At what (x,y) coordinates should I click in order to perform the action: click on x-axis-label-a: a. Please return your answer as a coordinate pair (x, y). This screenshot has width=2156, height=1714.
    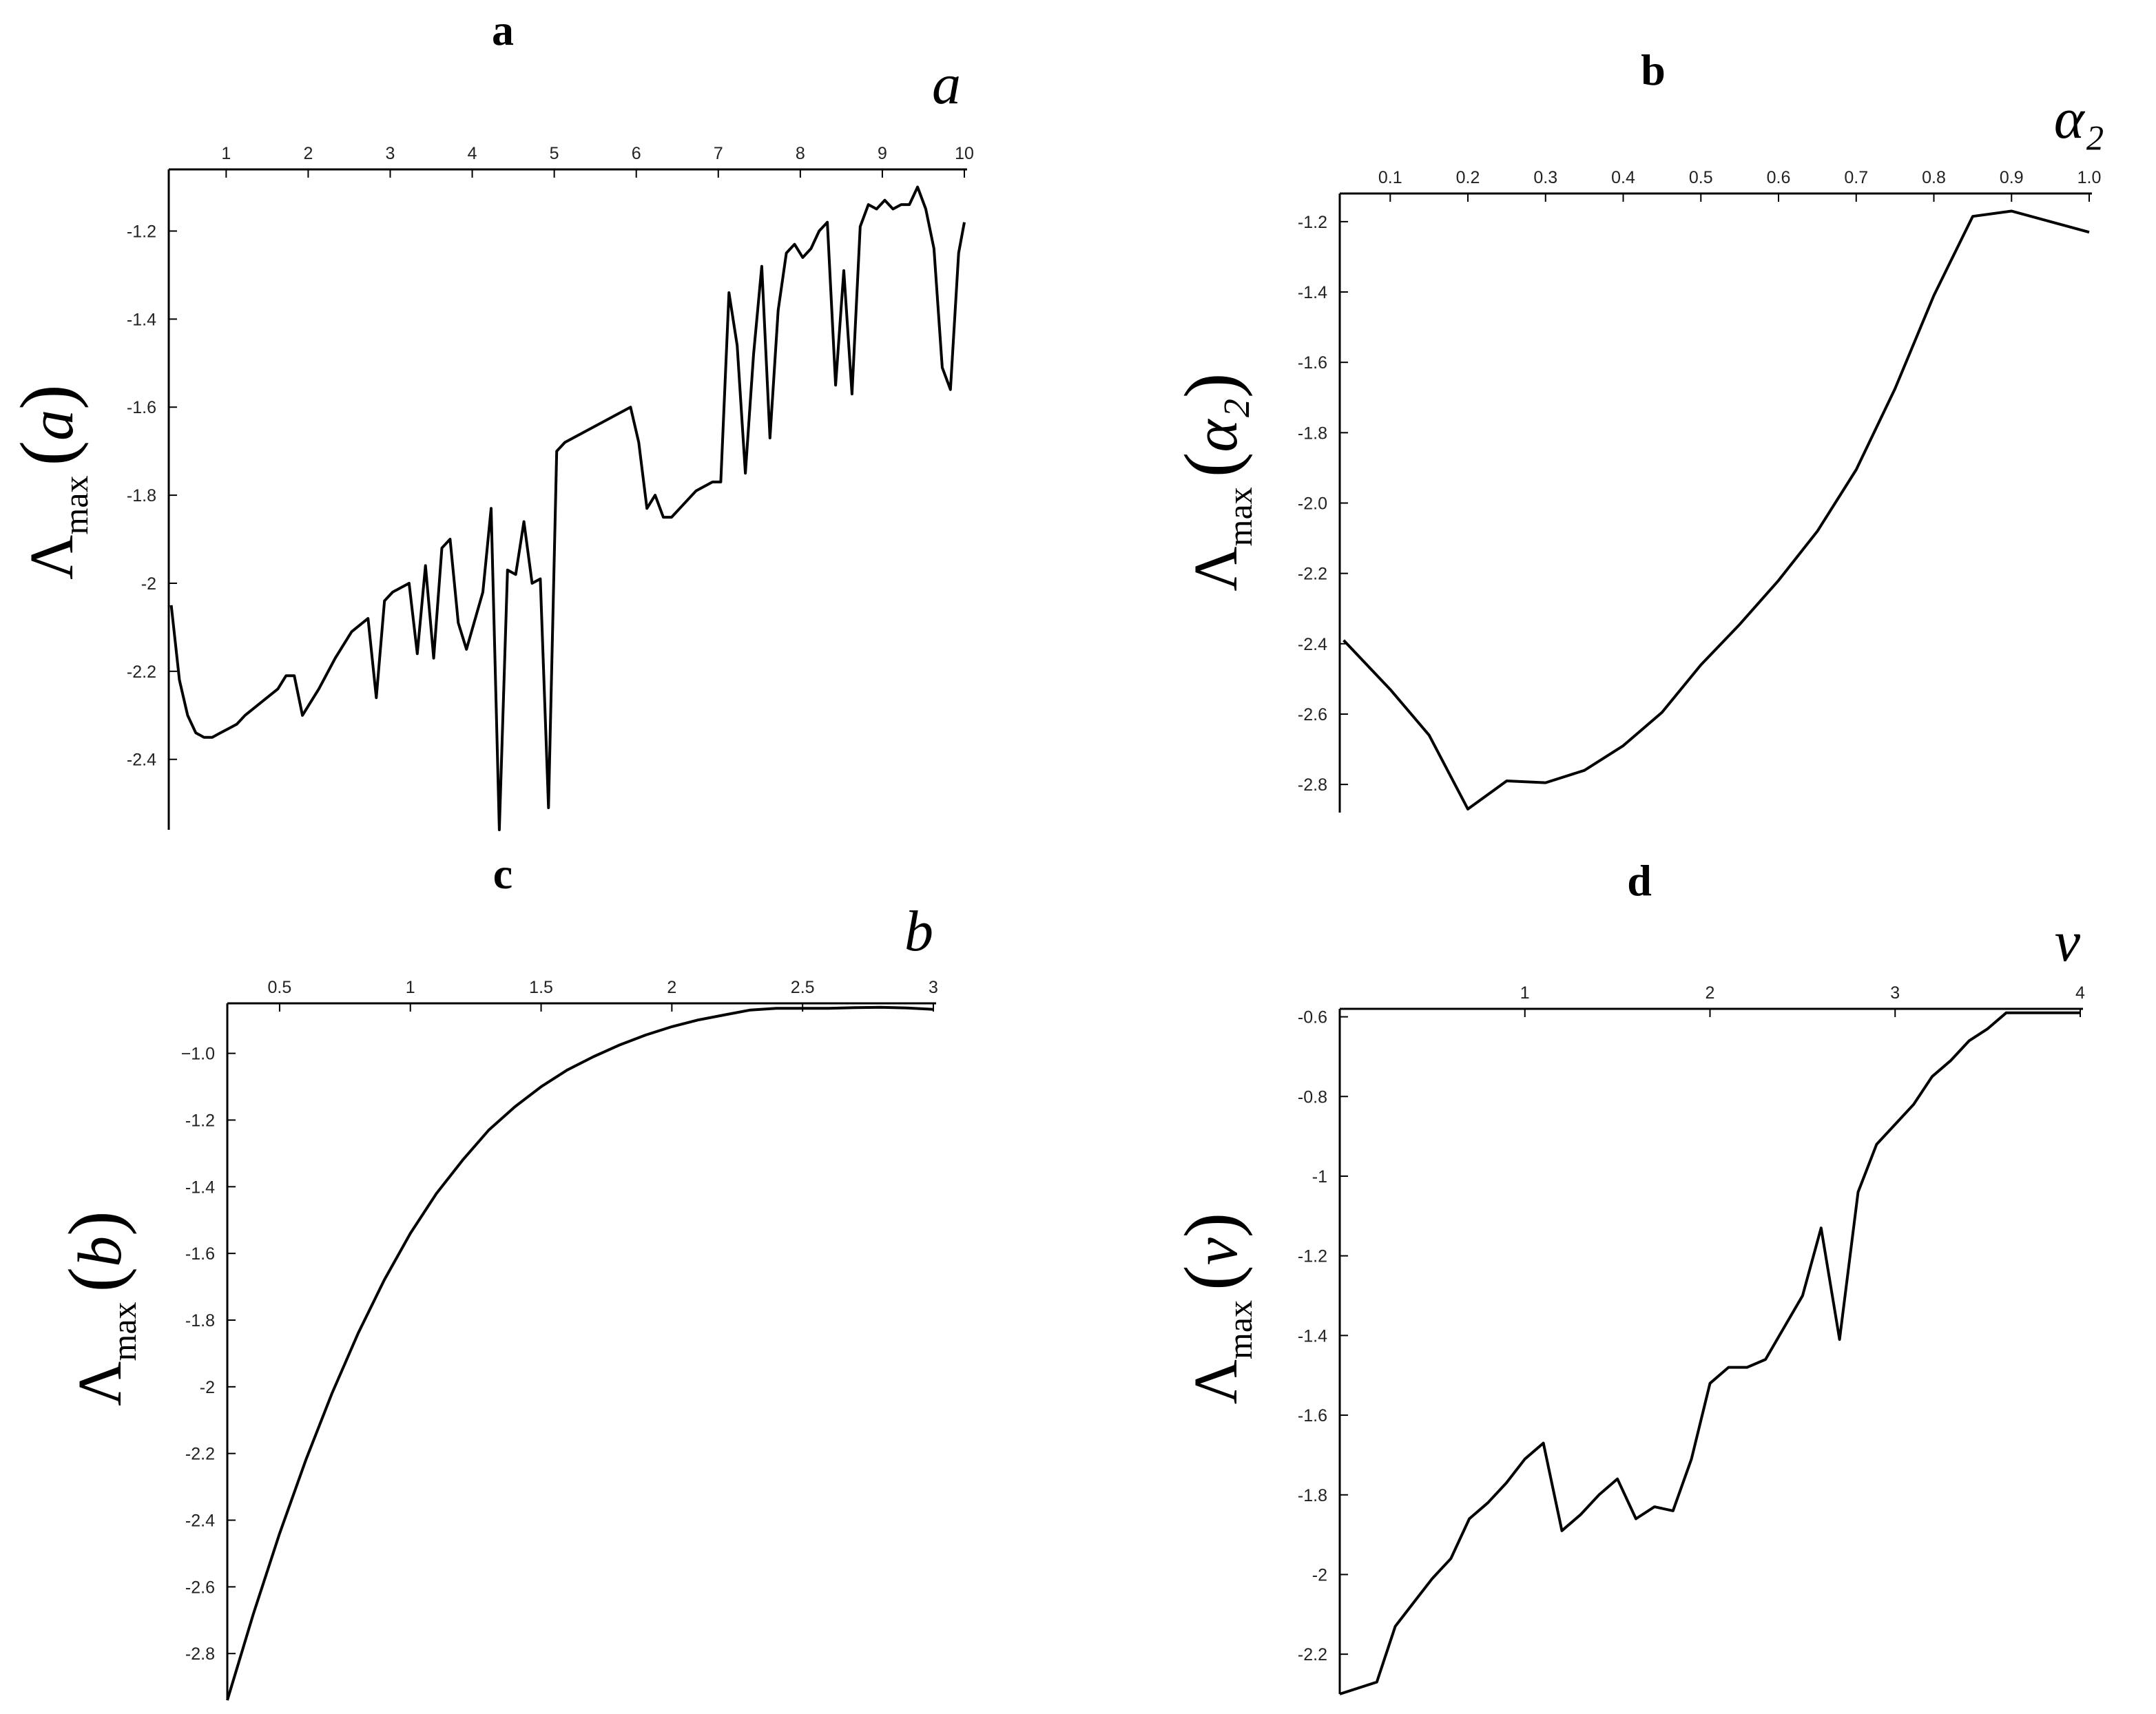
    Looking at the image, I should click on (947, 84).